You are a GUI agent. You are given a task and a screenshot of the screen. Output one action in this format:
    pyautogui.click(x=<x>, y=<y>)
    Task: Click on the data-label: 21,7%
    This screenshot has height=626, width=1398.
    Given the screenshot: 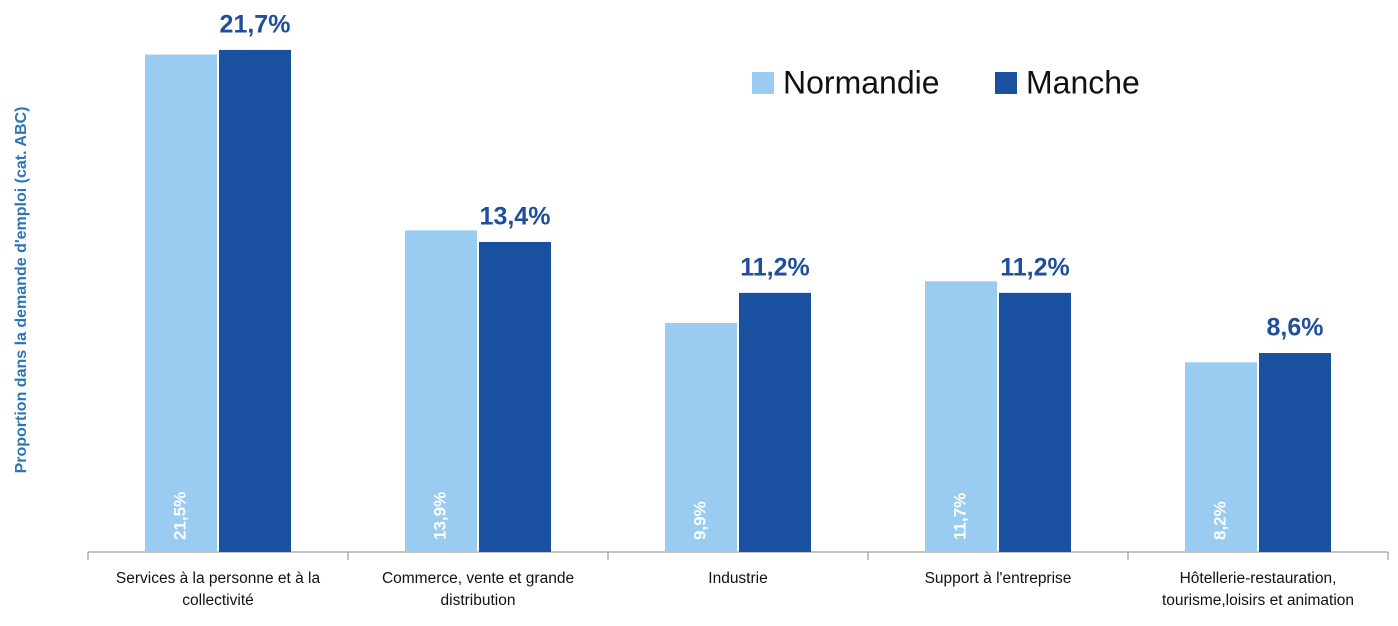 What is the action you would take?
    pyautogui.click(x=255, y=25)
    